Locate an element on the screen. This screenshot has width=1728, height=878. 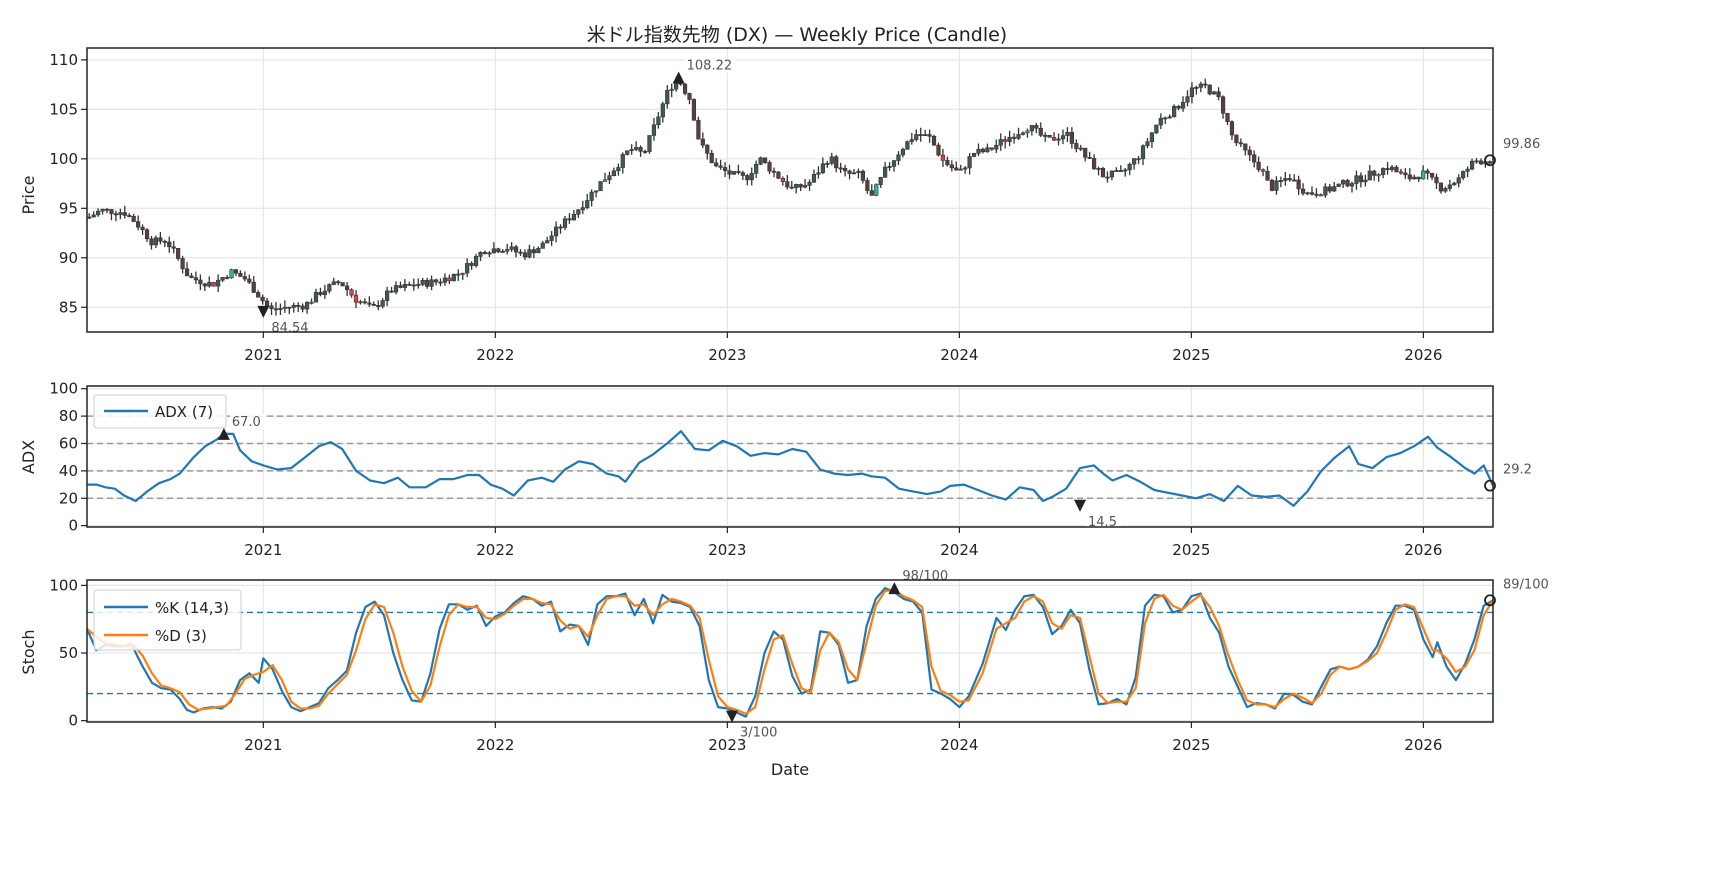
series-line-d is located at coordinates (790, 652).